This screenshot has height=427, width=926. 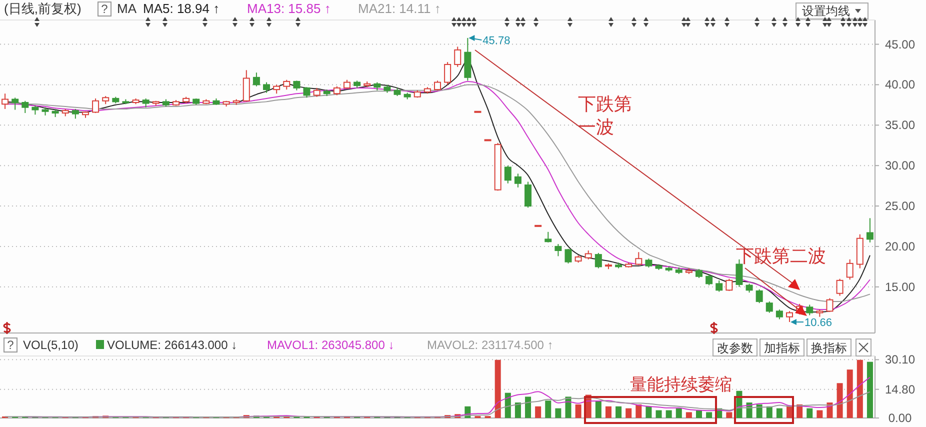 What do you see at coordinates (900, 44) in the screenshot?
I see `y-tick-label: 45.00` at bounding box center [900, 44].